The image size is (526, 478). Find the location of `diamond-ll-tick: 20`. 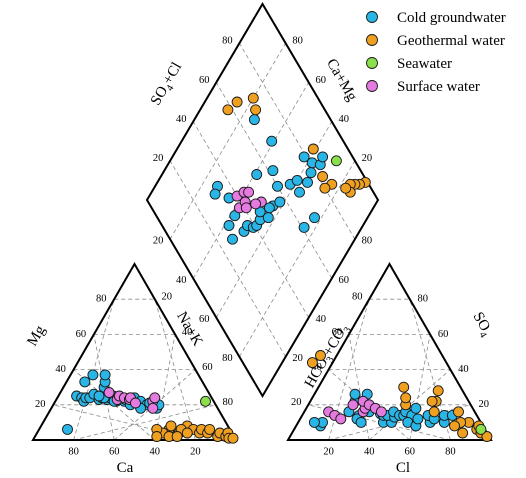

diamond-ll-tick: 20 is located at coordinates (158, 241).